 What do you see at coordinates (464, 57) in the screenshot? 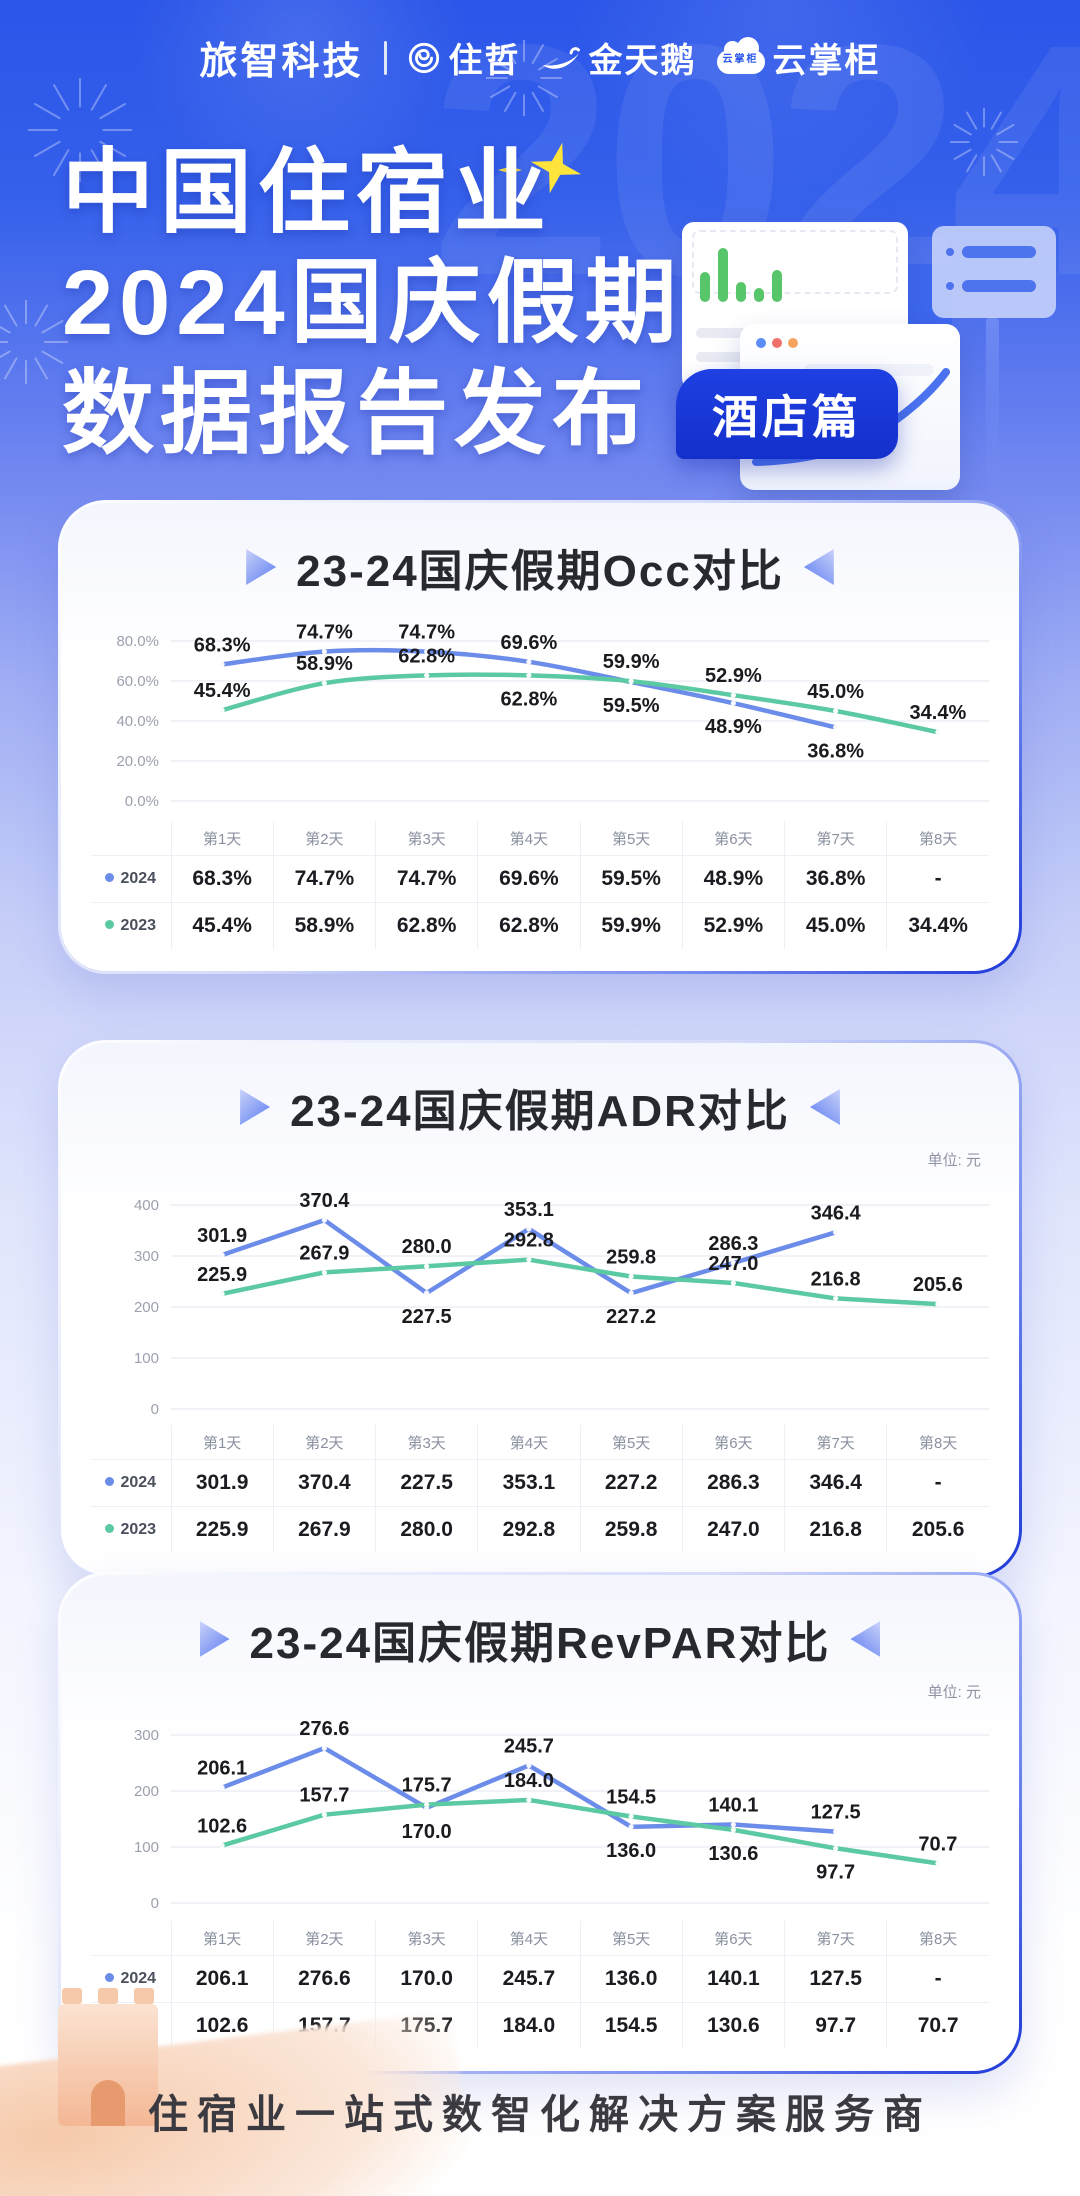
I see `partner-zhuzhe: 住哲` at bounding box center [464, 57].